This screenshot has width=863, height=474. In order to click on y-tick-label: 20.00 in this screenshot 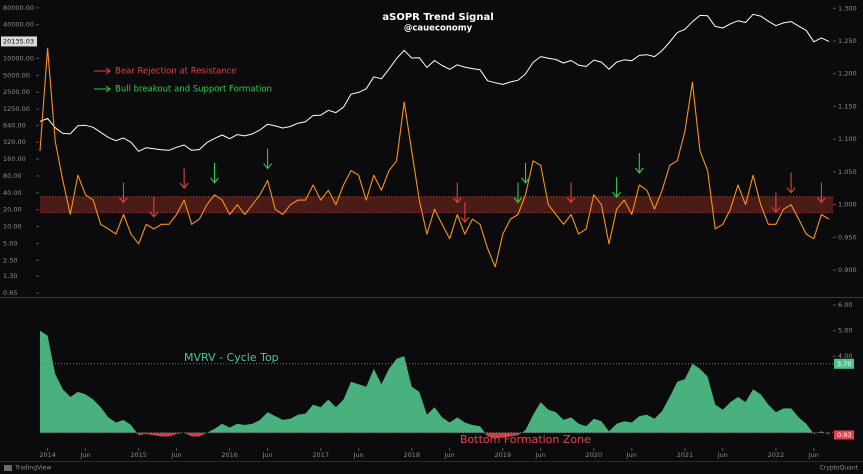, I will do `click(12, 210)`.